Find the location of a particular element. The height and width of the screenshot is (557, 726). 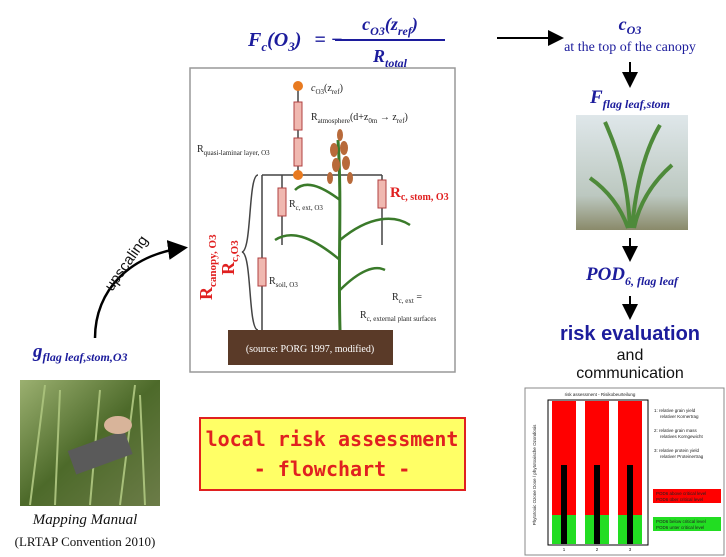

canopy-top: at the top of the canopy is located at coordinates (630, 47).